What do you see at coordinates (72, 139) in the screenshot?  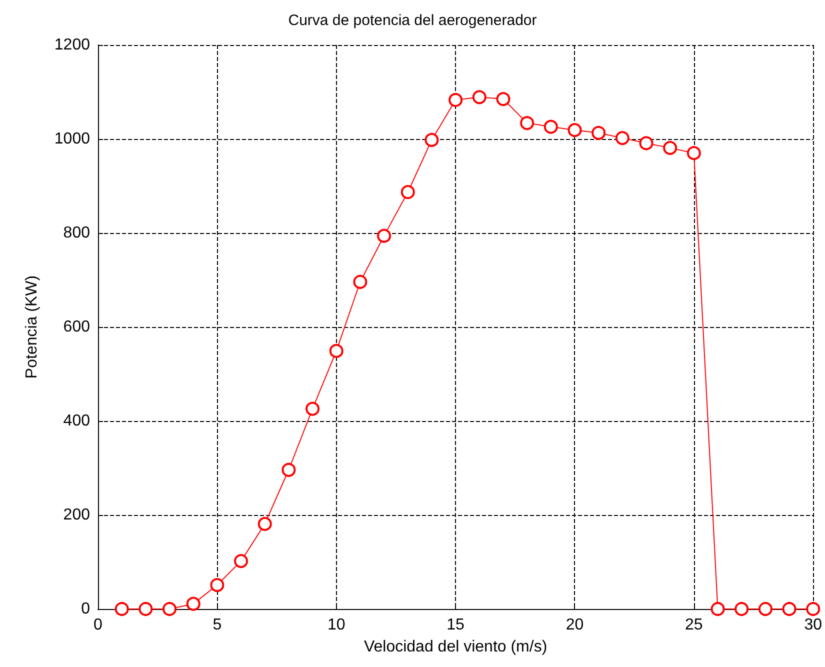 I see `y-tick-label: 1000` at bounding box center [72, 139].